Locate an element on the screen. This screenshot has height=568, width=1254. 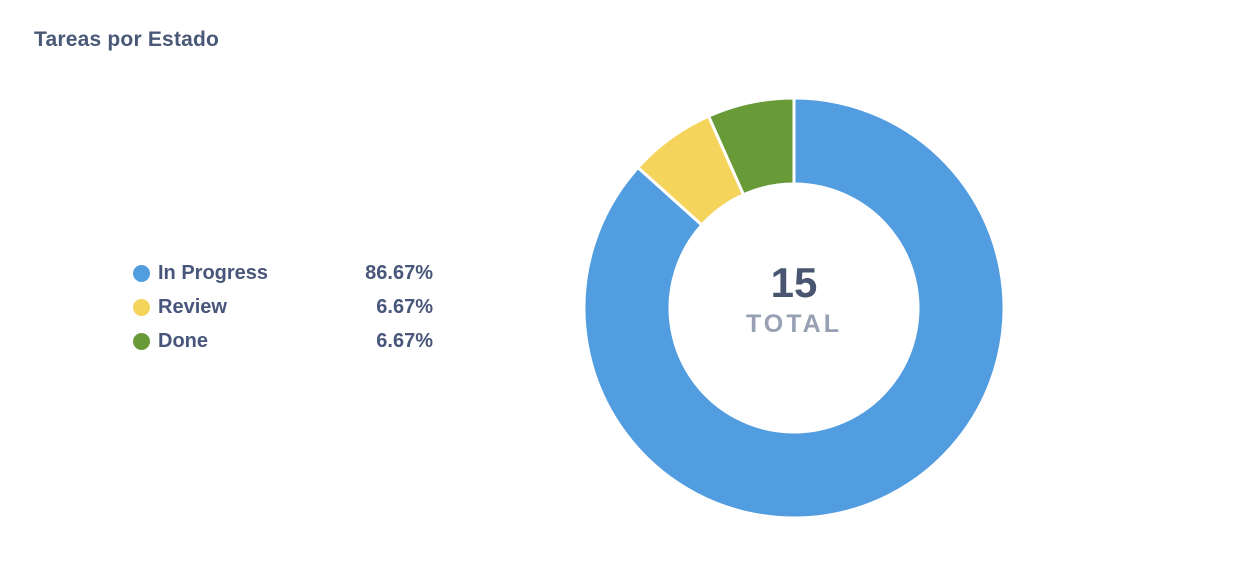
legend-item: Review 6.67% is located at coordinates (283, 307).